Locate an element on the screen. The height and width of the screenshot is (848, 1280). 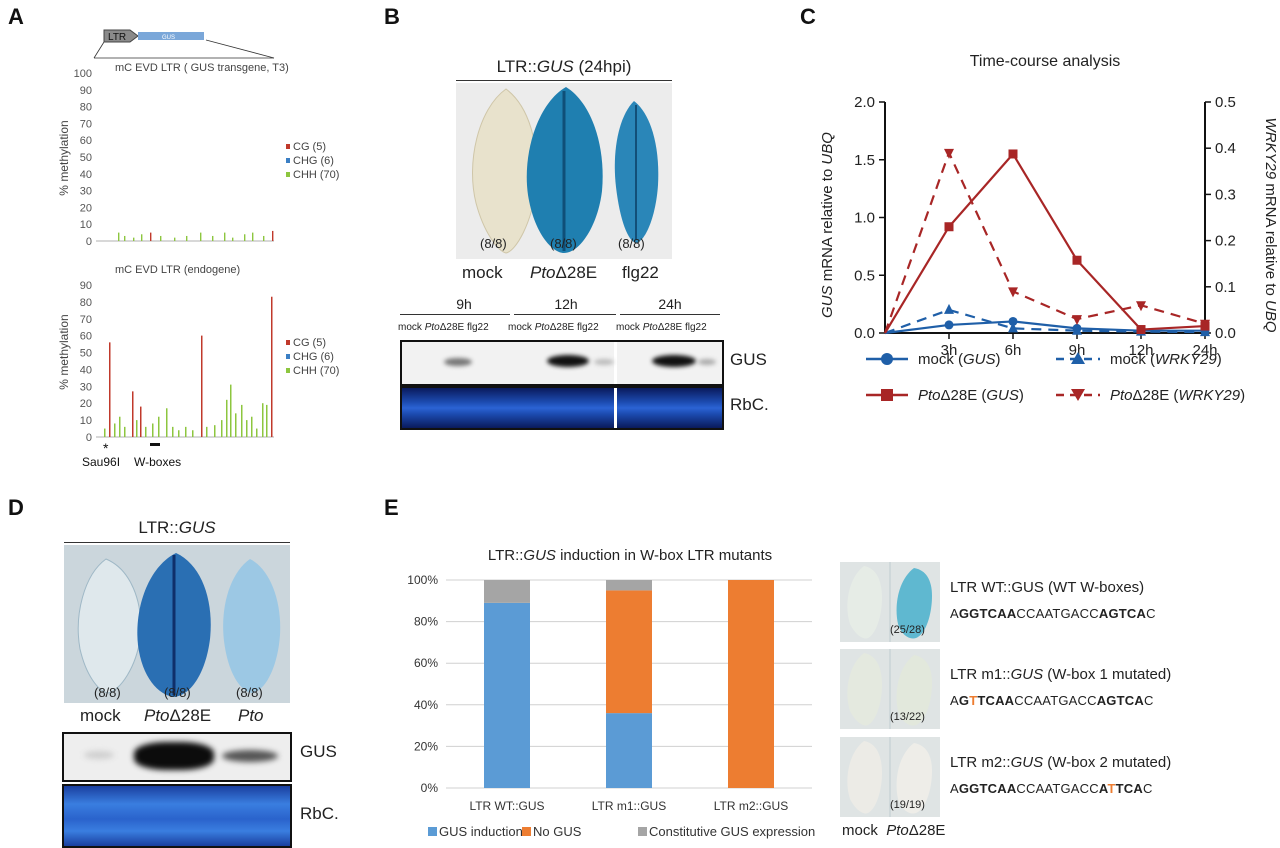
panel-b-lanes-12h: mock PtoΔ28E flg22 is located at coordinates (553, 327).